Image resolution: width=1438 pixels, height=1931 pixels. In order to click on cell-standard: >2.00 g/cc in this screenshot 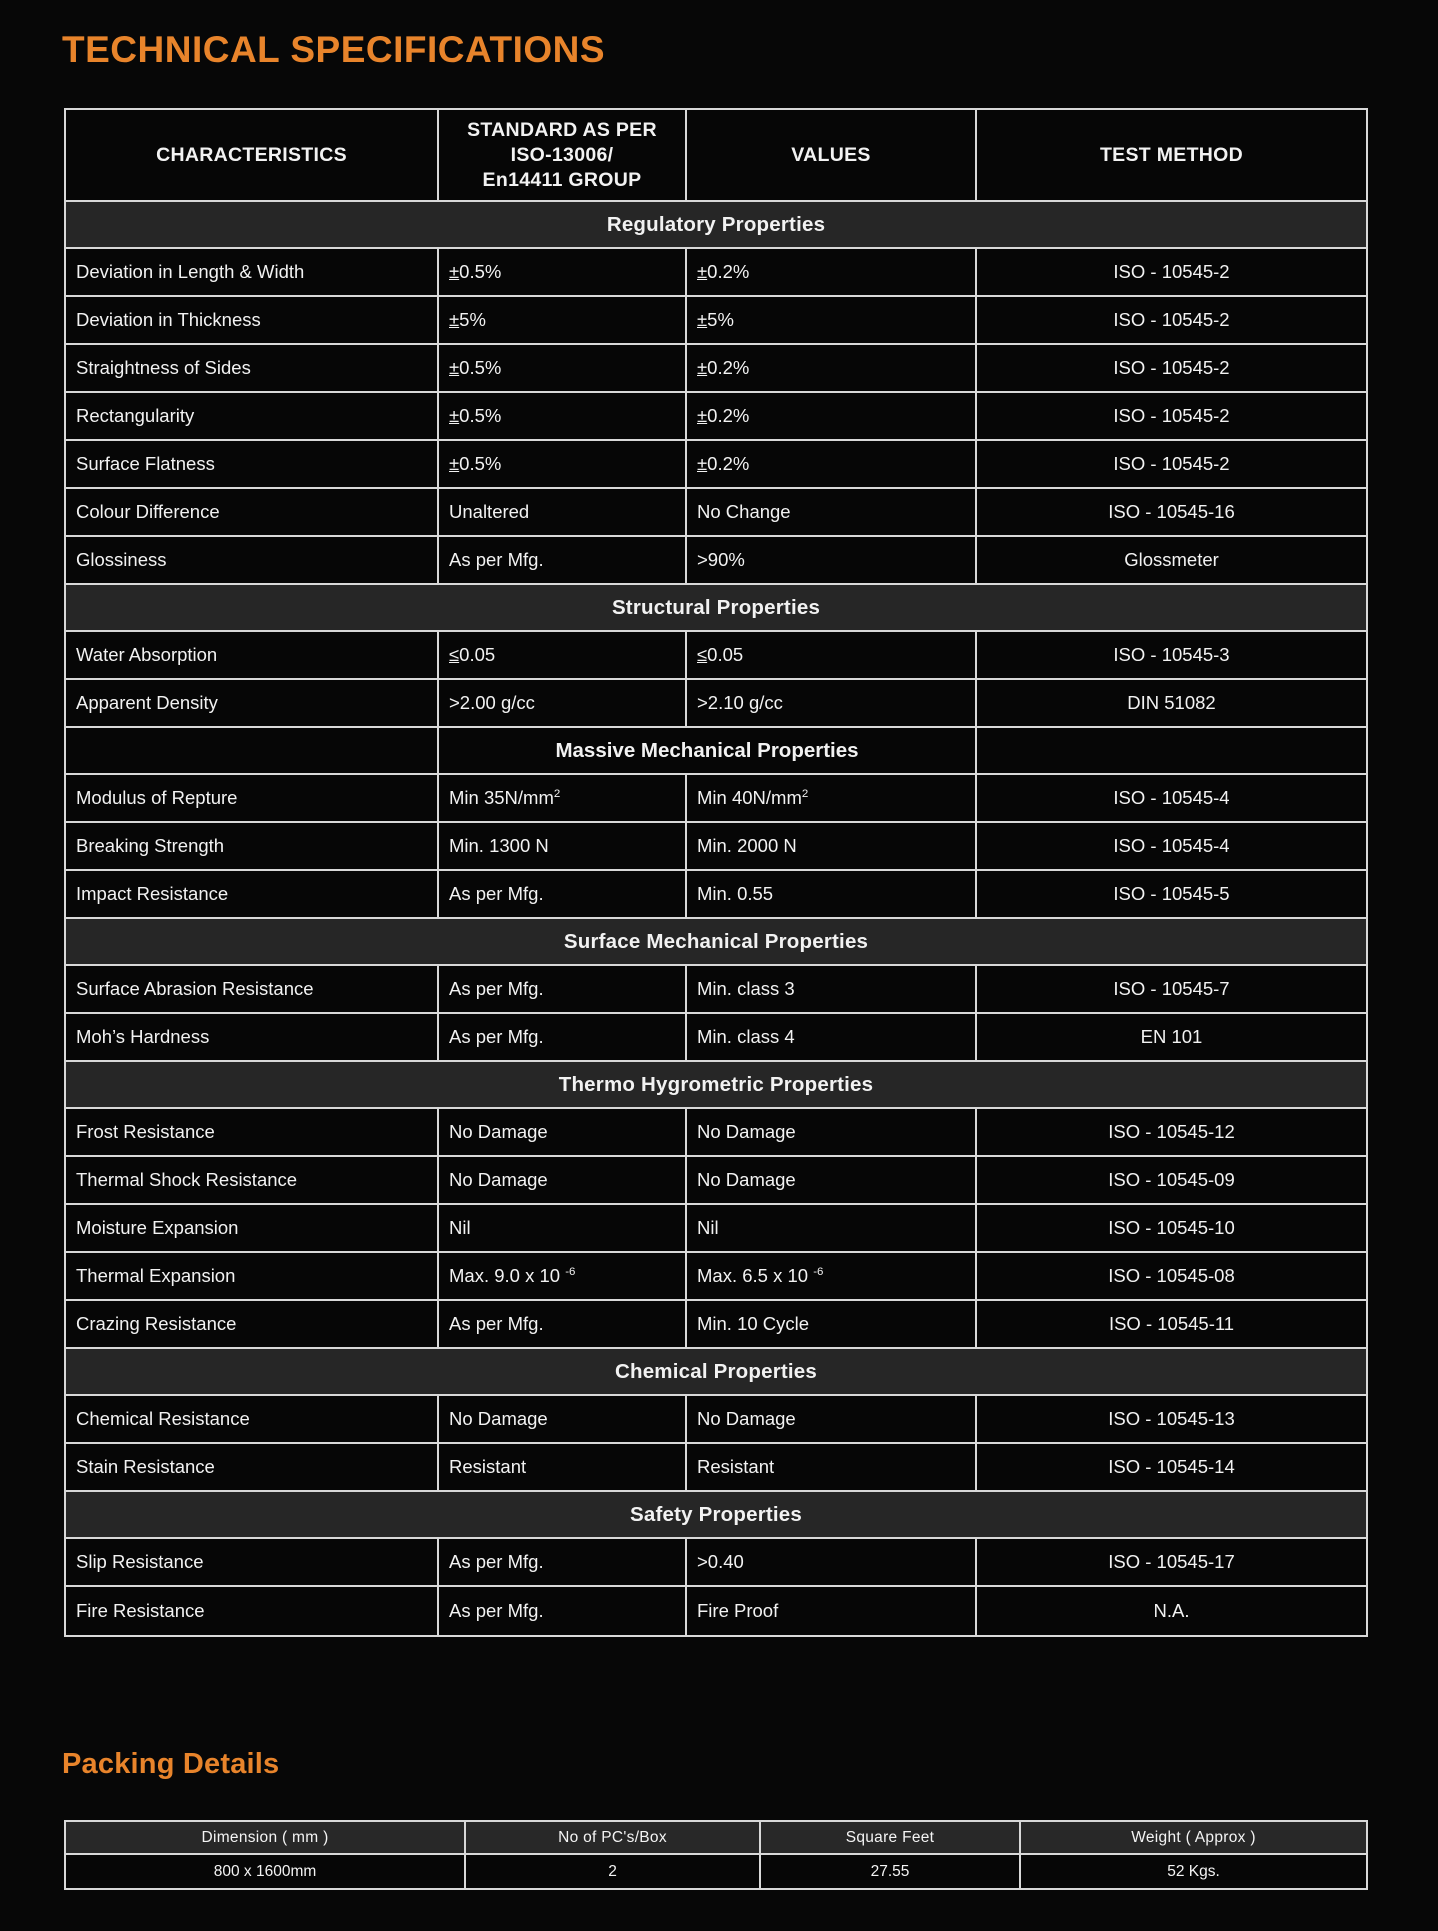, I will do `click(563, 704)`.